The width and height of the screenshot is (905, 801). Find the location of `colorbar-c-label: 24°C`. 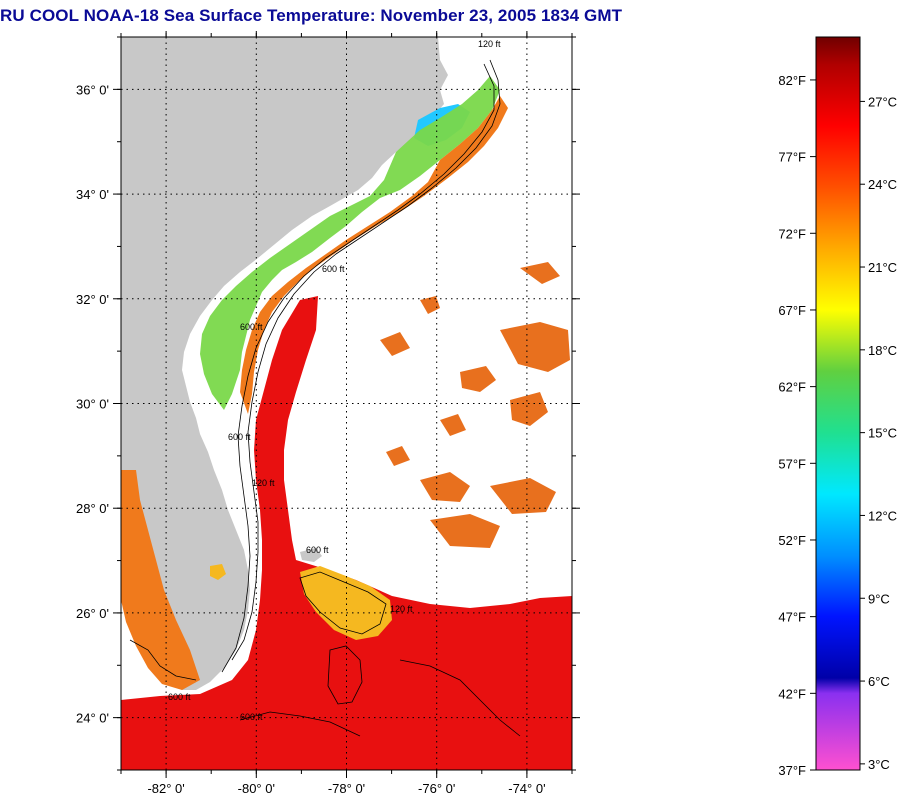

colorbar-c-label: 24°C is located at coordinates (882, 184).